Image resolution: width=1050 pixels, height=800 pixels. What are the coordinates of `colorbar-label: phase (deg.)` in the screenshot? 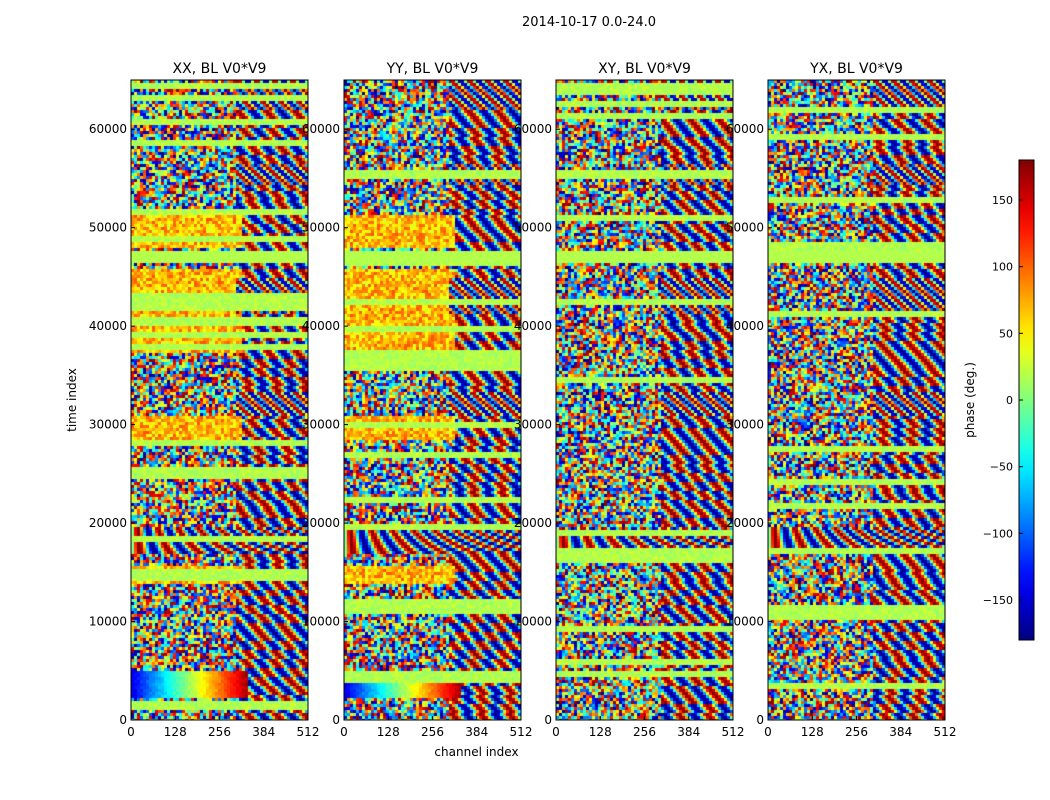 It's located at (970, 400).